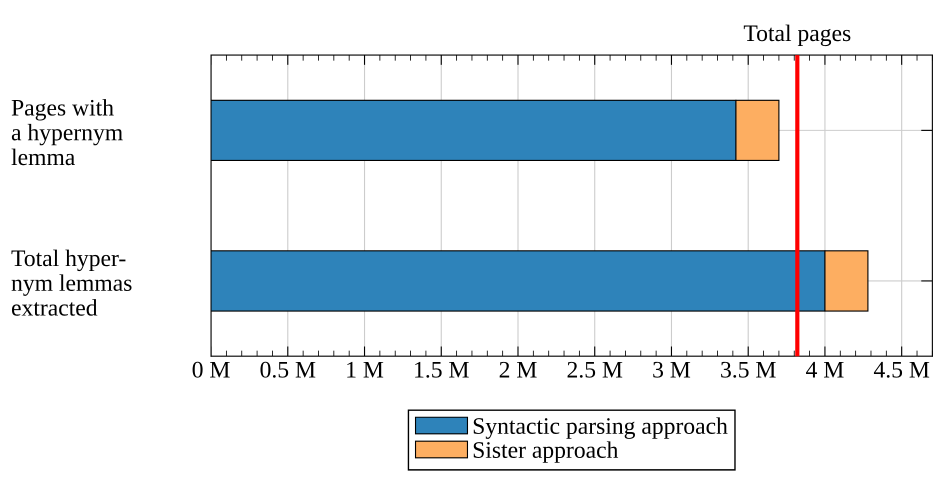 The height and width of the screenshot is (492, 938). I want to click on ref-line-label: Total pages, so click(797, 35).